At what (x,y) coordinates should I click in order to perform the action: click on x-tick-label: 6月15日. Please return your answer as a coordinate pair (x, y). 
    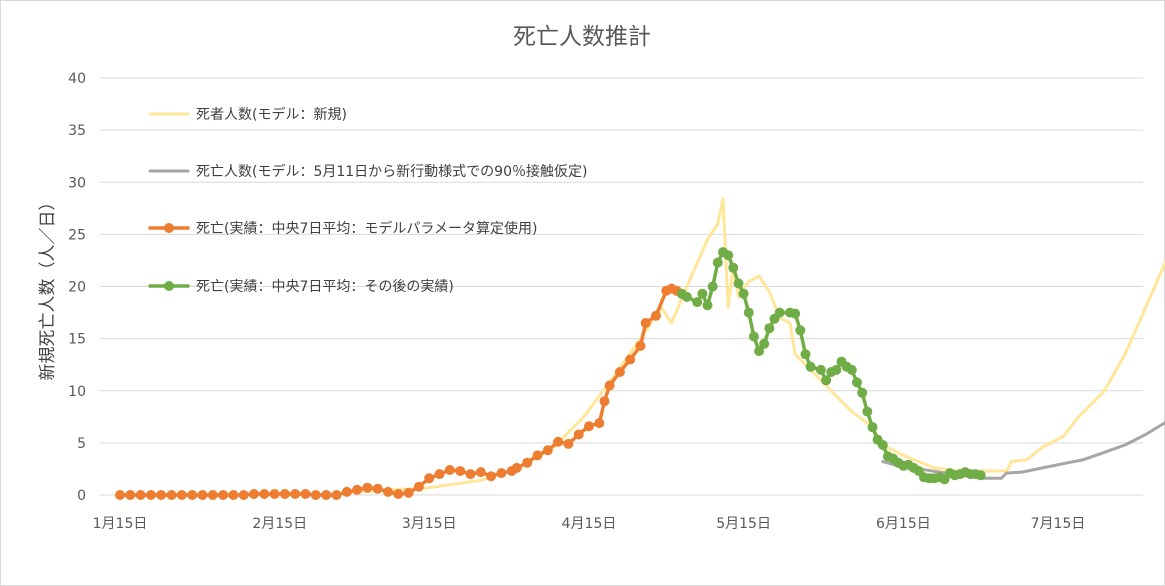
    Looking at the image, I should click on (903, 524).